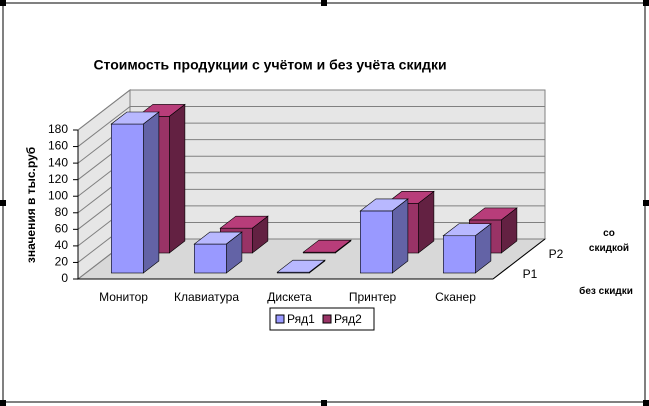 The width and height of the screenshot is (649, 406). I want to click on y-tick-label: 0, so click(64, 278).